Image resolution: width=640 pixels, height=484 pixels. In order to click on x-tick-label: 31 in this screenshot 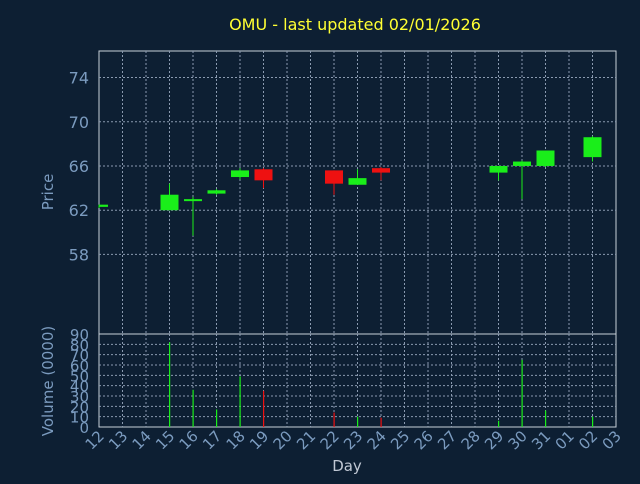, I will do `click(541, 440)`.